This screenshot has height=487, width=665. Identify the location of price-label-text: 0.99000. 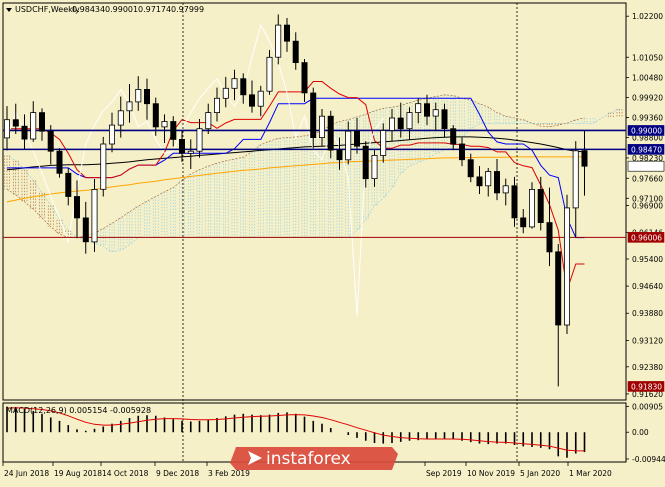
(646, 130).